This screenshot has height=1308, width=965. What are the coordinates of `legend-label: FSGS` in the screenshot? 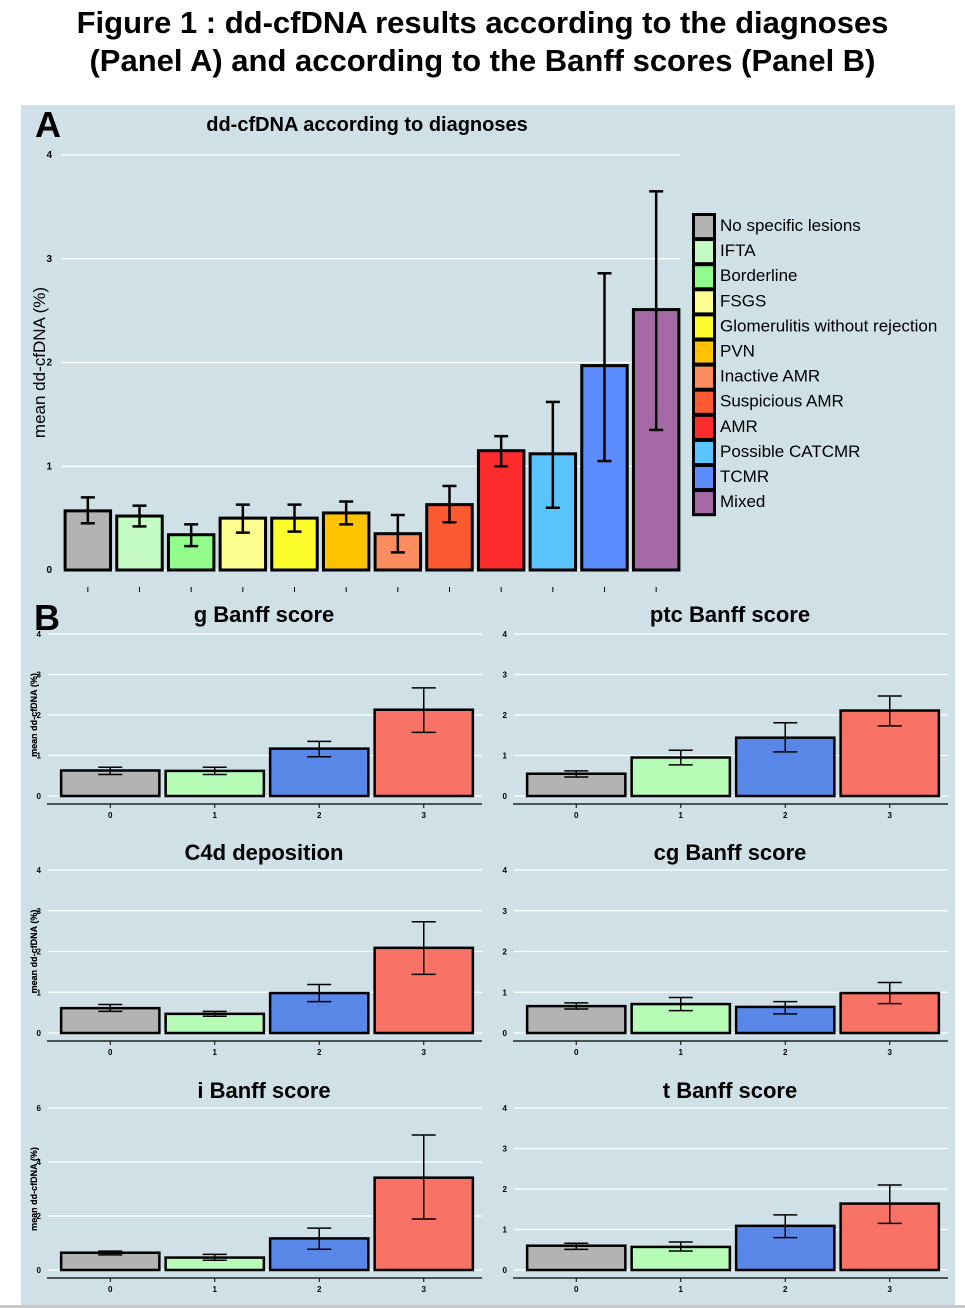 It's located at (743, 300).